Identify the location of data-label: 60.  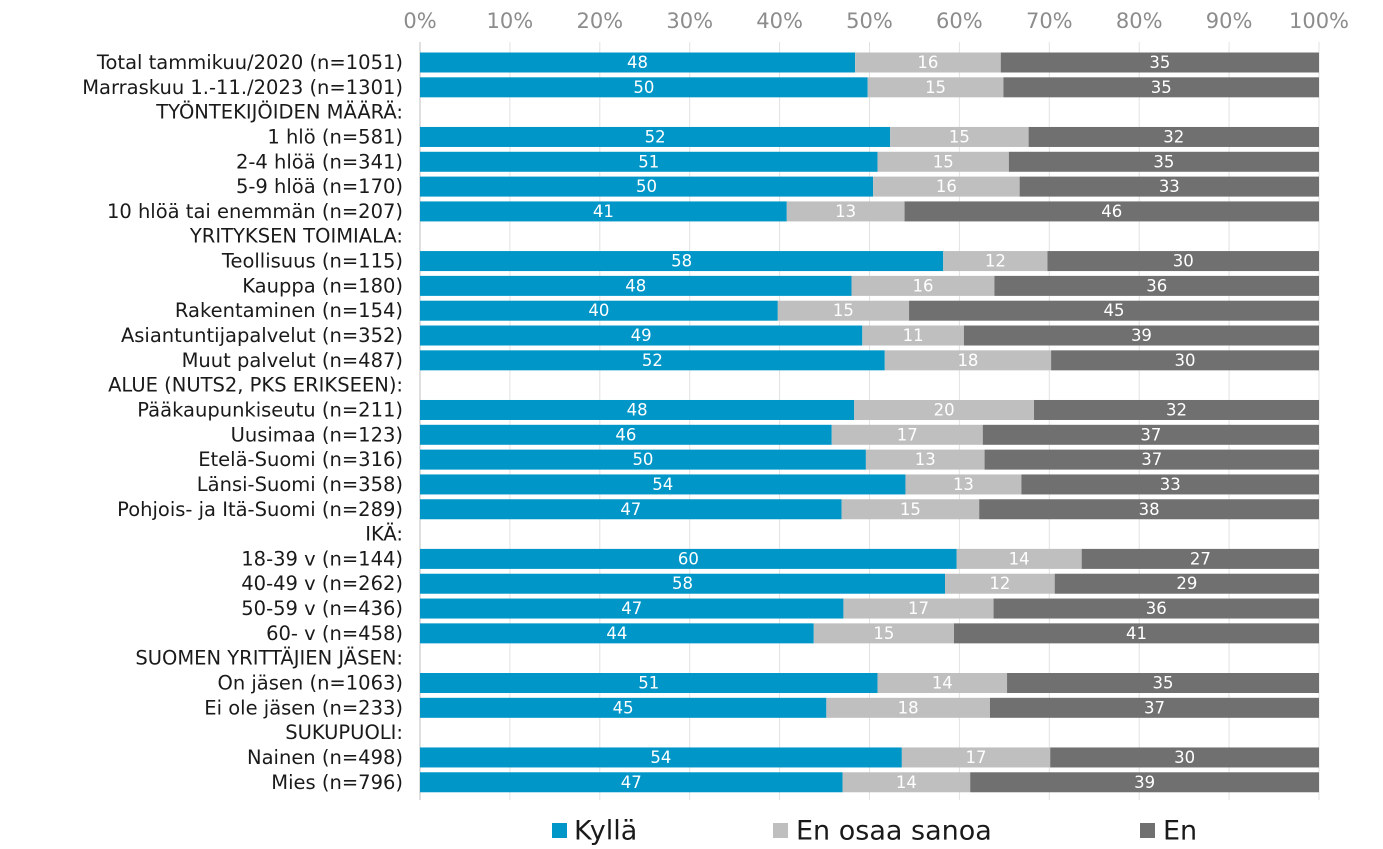
(688, 558).